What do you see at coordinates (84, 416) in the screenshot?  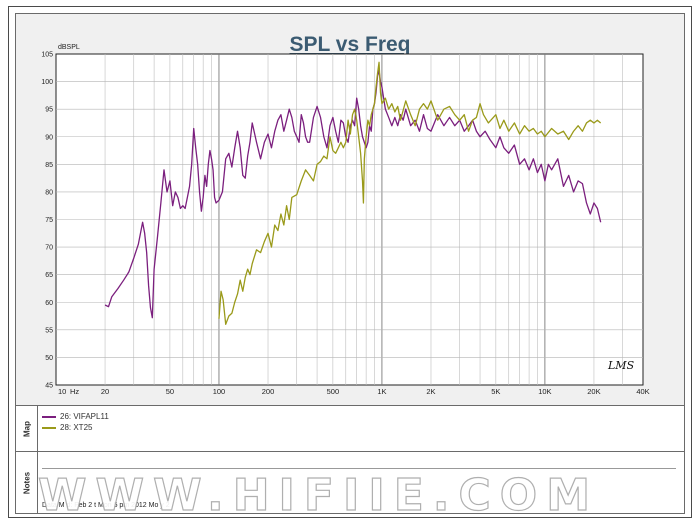 I see `legend-label-0: 26: VIFAPL11` at bounding box center [84, 416].